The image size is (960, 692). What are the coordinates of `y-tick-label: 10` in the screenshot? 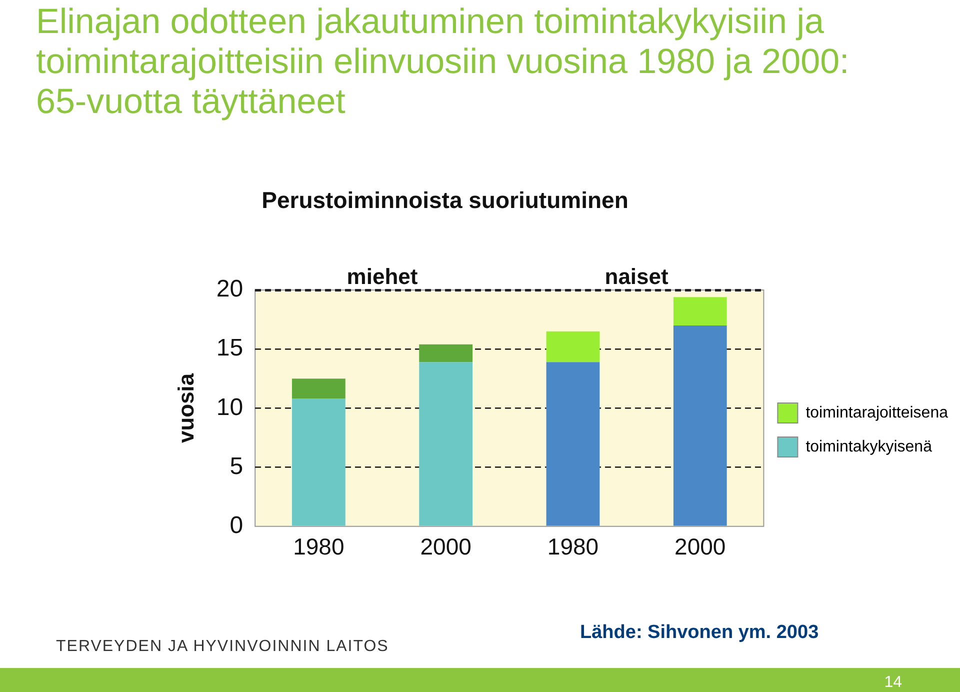 It's located at (230, 407).